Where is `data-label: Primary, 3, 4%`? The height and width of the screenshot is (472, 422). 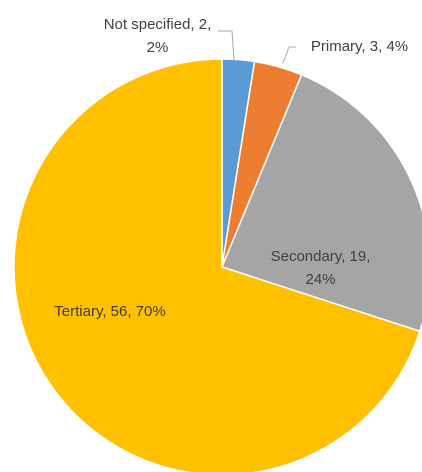
data-label: Primary, 3, 4% is located at coordinates (359, 46).